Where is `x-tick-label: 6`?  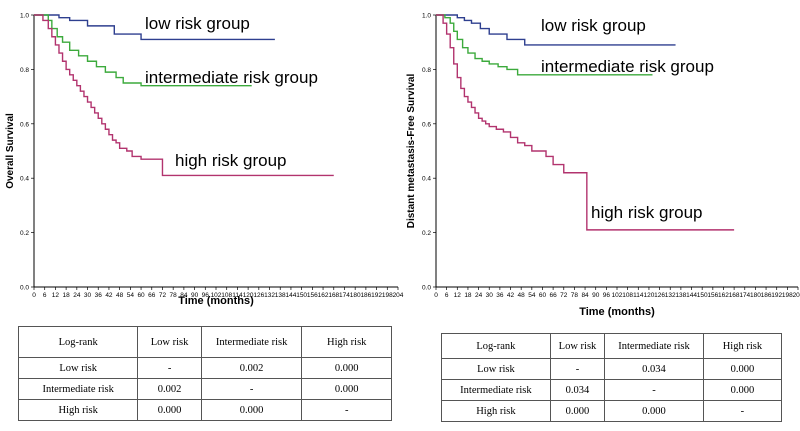
x-tick-label: 6 is located at coordinates (447, 295).